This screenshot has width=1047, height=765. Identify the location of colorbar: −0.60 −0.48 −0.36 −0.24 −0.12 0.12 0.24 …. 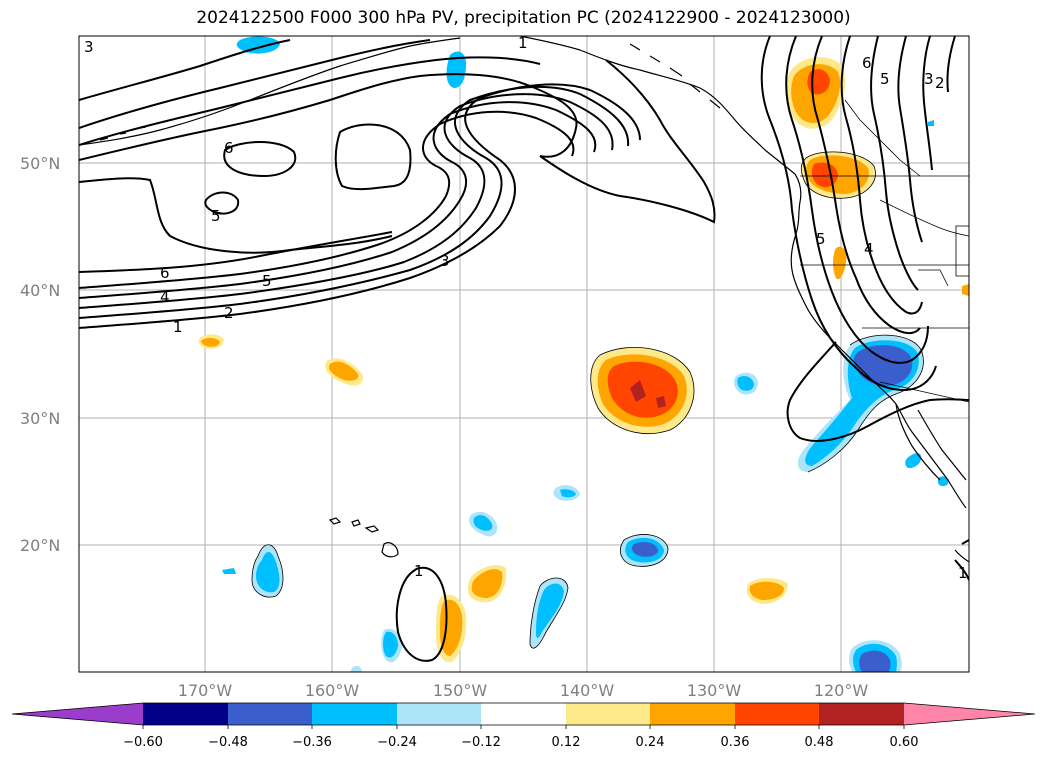
(523, 726).